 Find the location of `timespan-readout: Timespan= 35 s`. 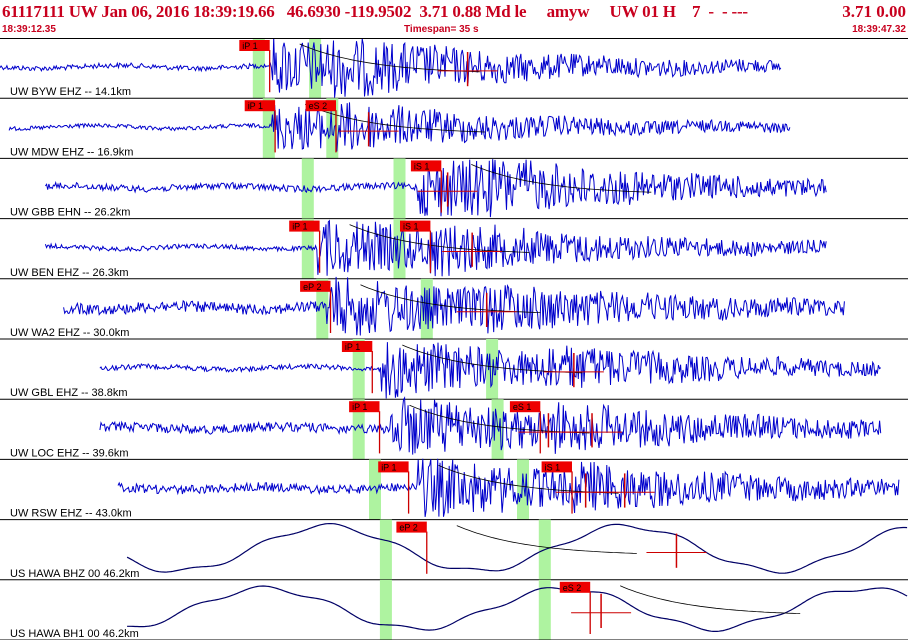

timespan-readout: Timespan= 35 s is located at coordinates (441, 29).